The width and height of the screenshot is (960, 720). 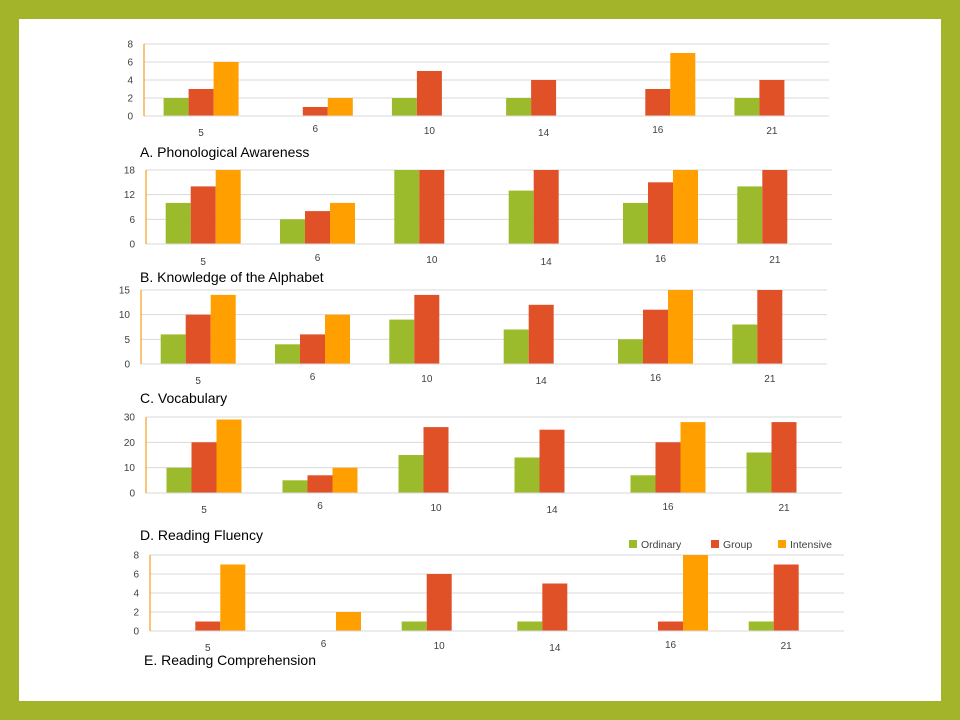 What do you see at coordinates (737, 545) in the screenshot?
I see `legend-label-group: Group` at bounding box center [737, 545].